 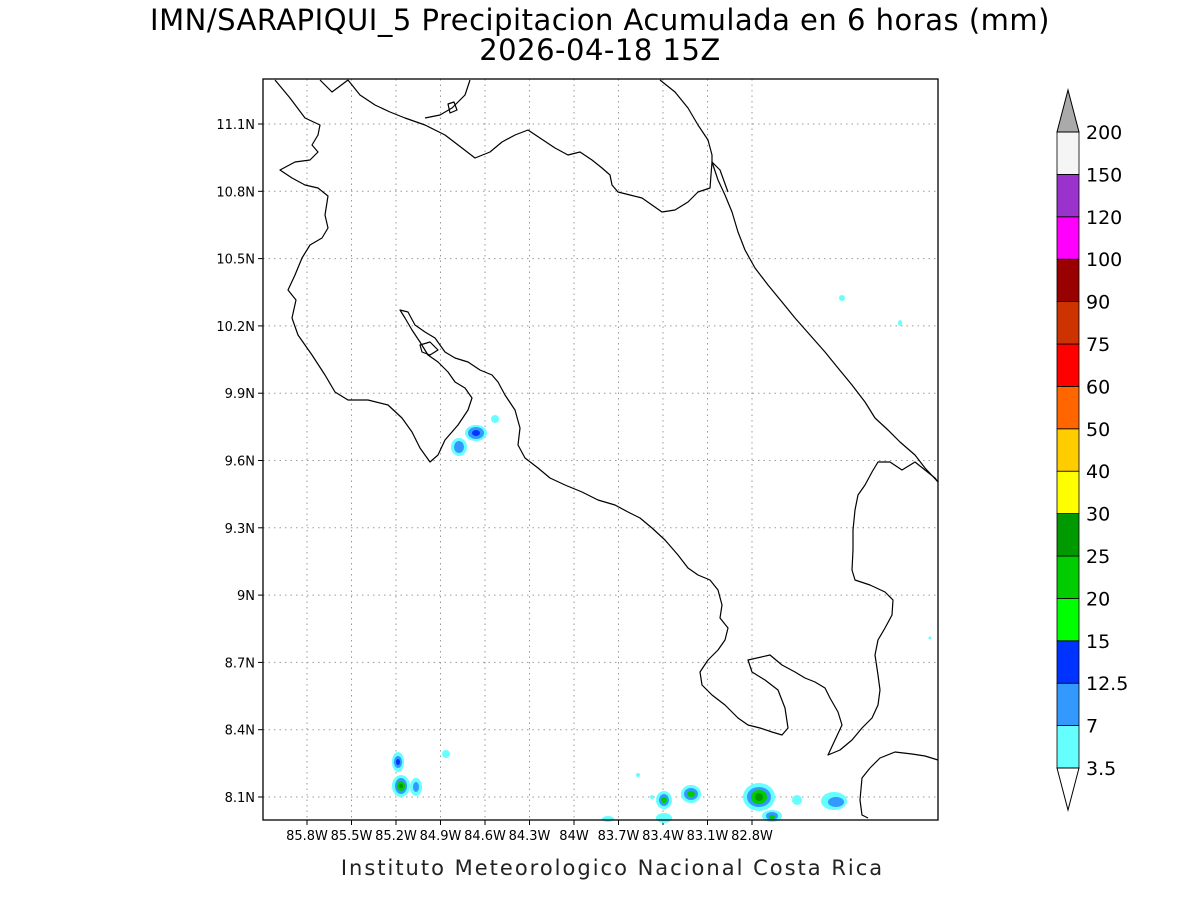 What do you see at coordinates (429, 348) in the screenshot?
I see `chira-island` at bounding box center [429, 348].